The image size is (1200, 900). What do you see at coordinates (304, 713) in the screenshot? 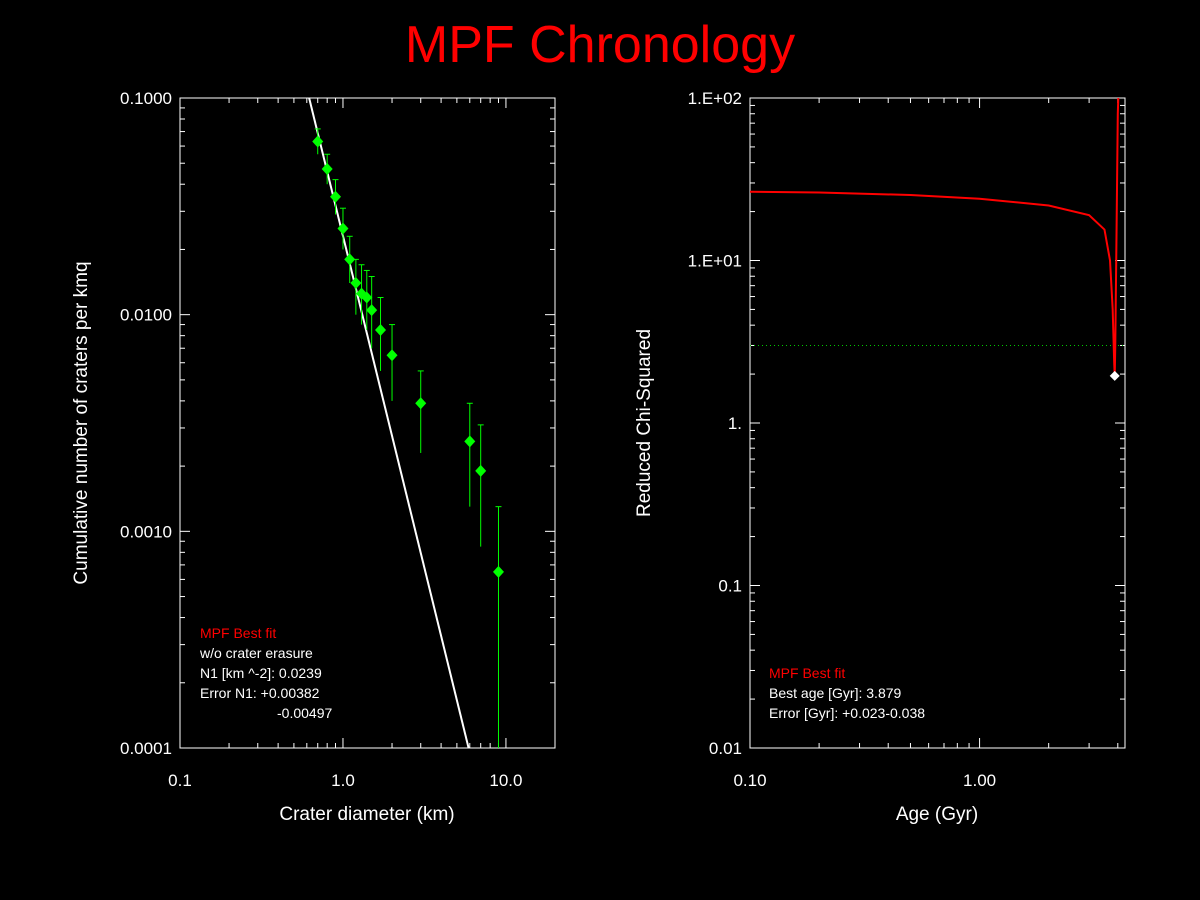
I see `left-annotation-line: -0.00497` at bounding box center [304, 713].